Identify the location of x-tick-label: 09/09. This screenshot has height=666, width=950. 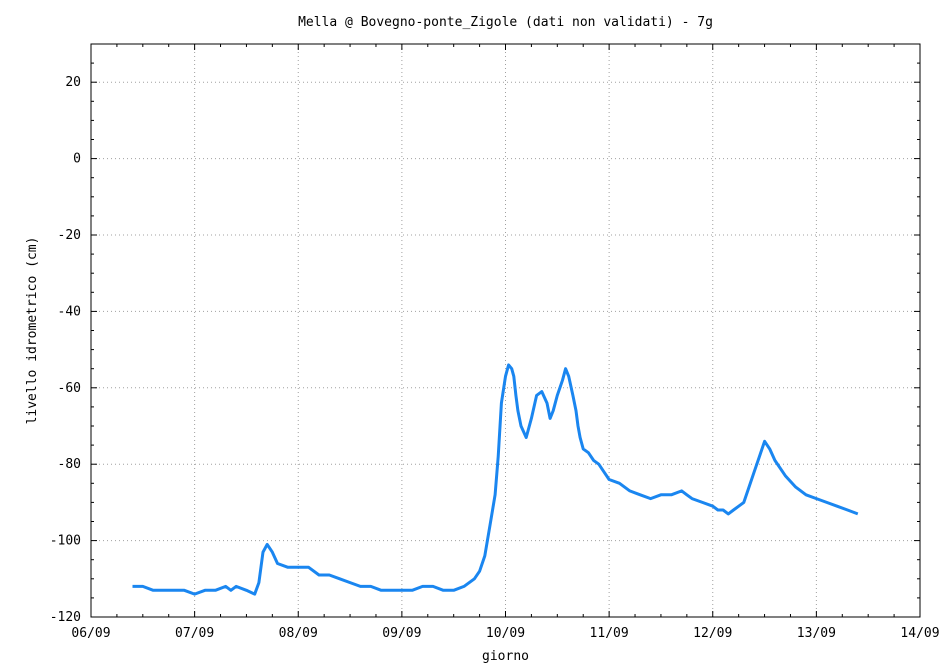
(401, 633).